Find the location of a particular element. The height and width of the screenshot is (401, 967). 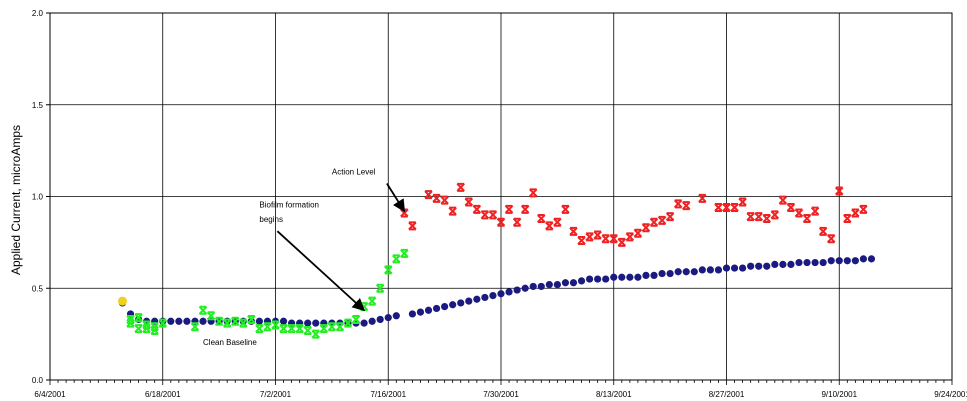

annotation-text: Biofilm formation is located at coordinates (289, 205).